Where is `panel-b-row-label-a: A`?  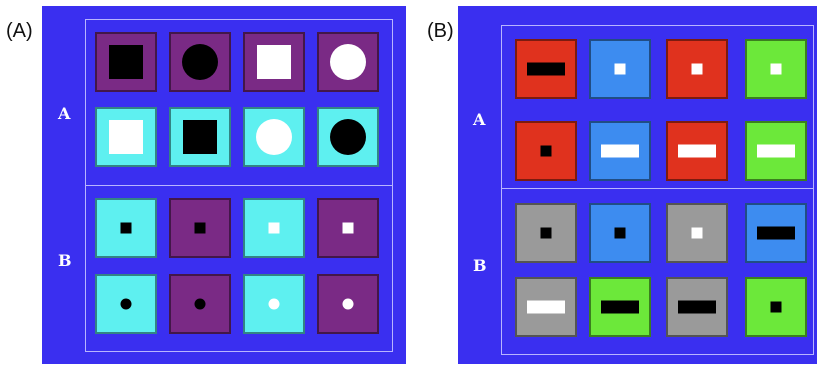 panel-b-row-label-a: A is located at coordinates (479, 119).